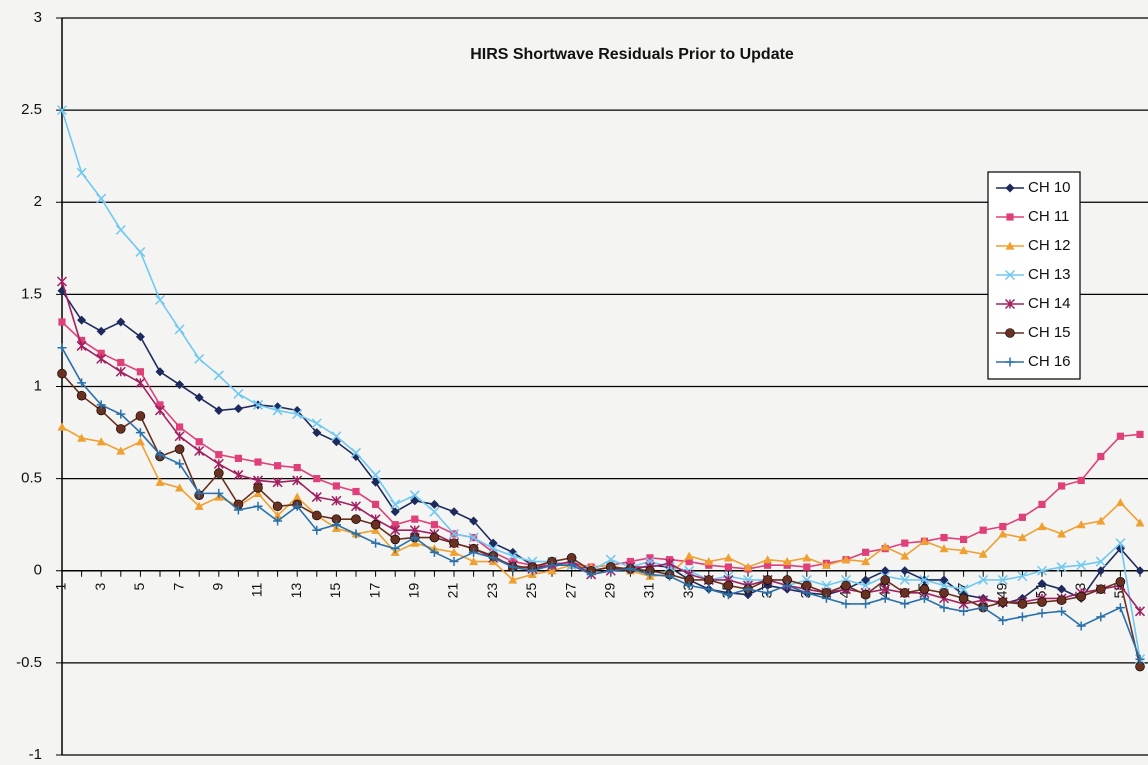  I want to click on y-tick-label: 1, so click(38, 385).